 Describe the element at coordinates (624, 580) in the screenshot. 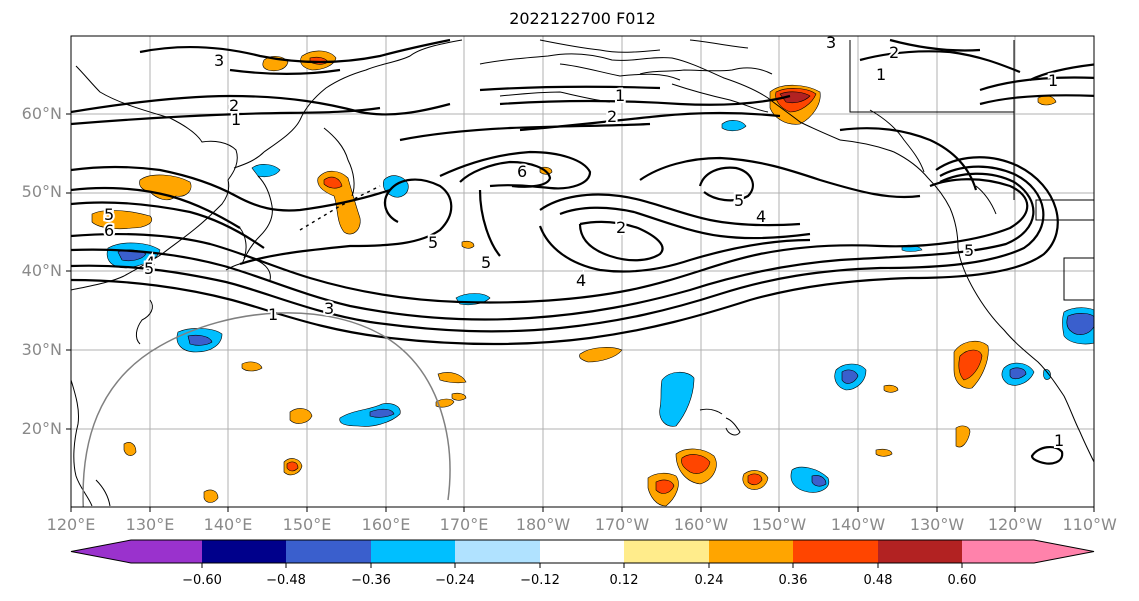

I see `colorbar-tick-label: 0.12` at that location.